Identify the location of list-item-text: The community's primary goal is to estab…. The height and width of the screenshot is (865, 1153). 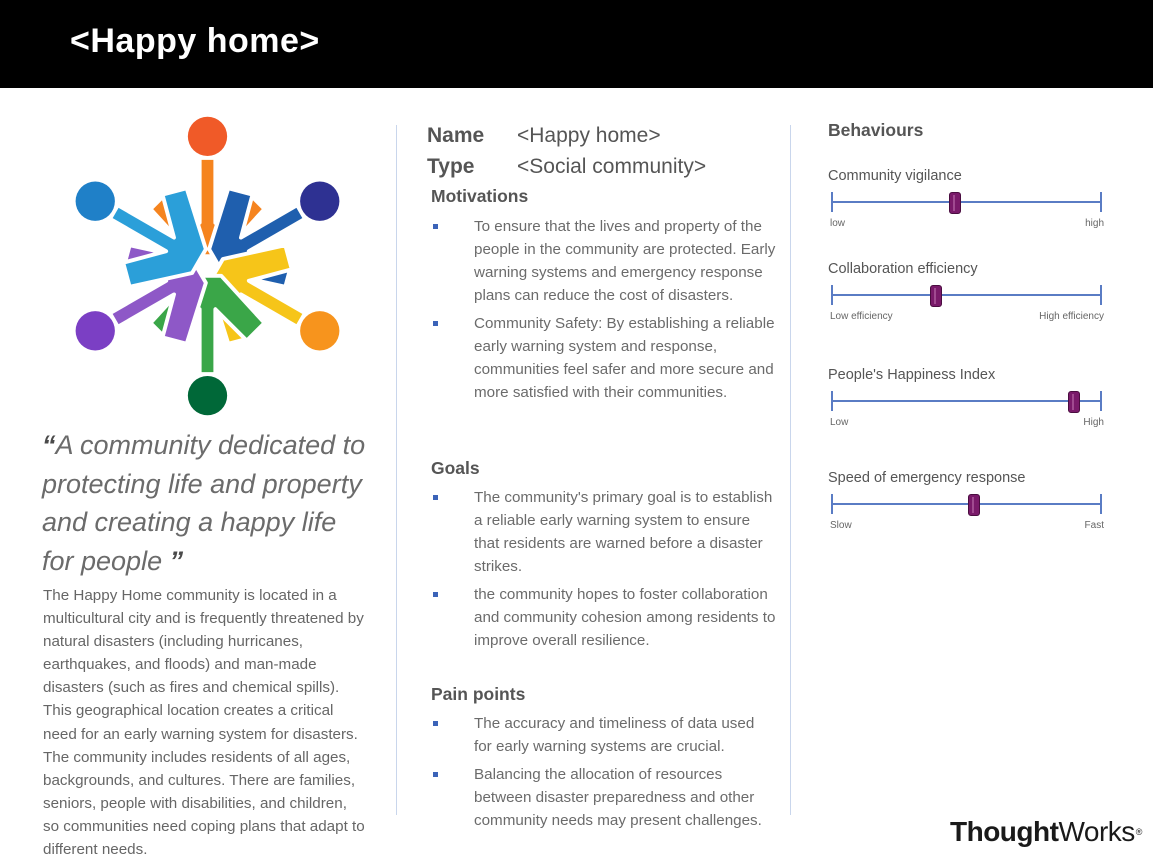
(623, 532).